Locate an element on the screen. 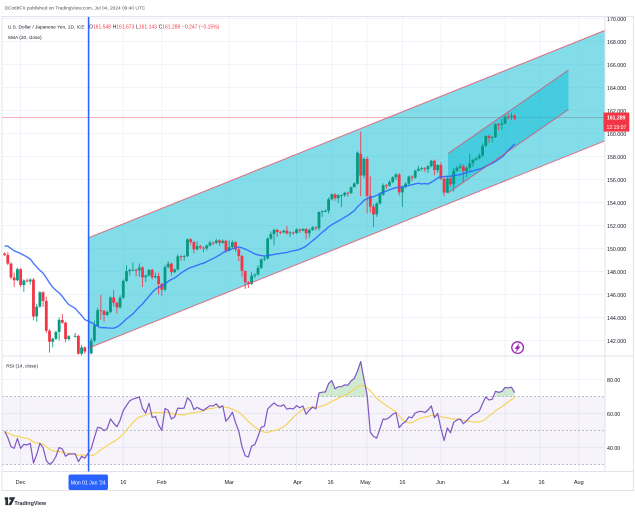 This screenshot has width=635, height=519. svg-text: 152.000 is located at coordinates (616, 227).